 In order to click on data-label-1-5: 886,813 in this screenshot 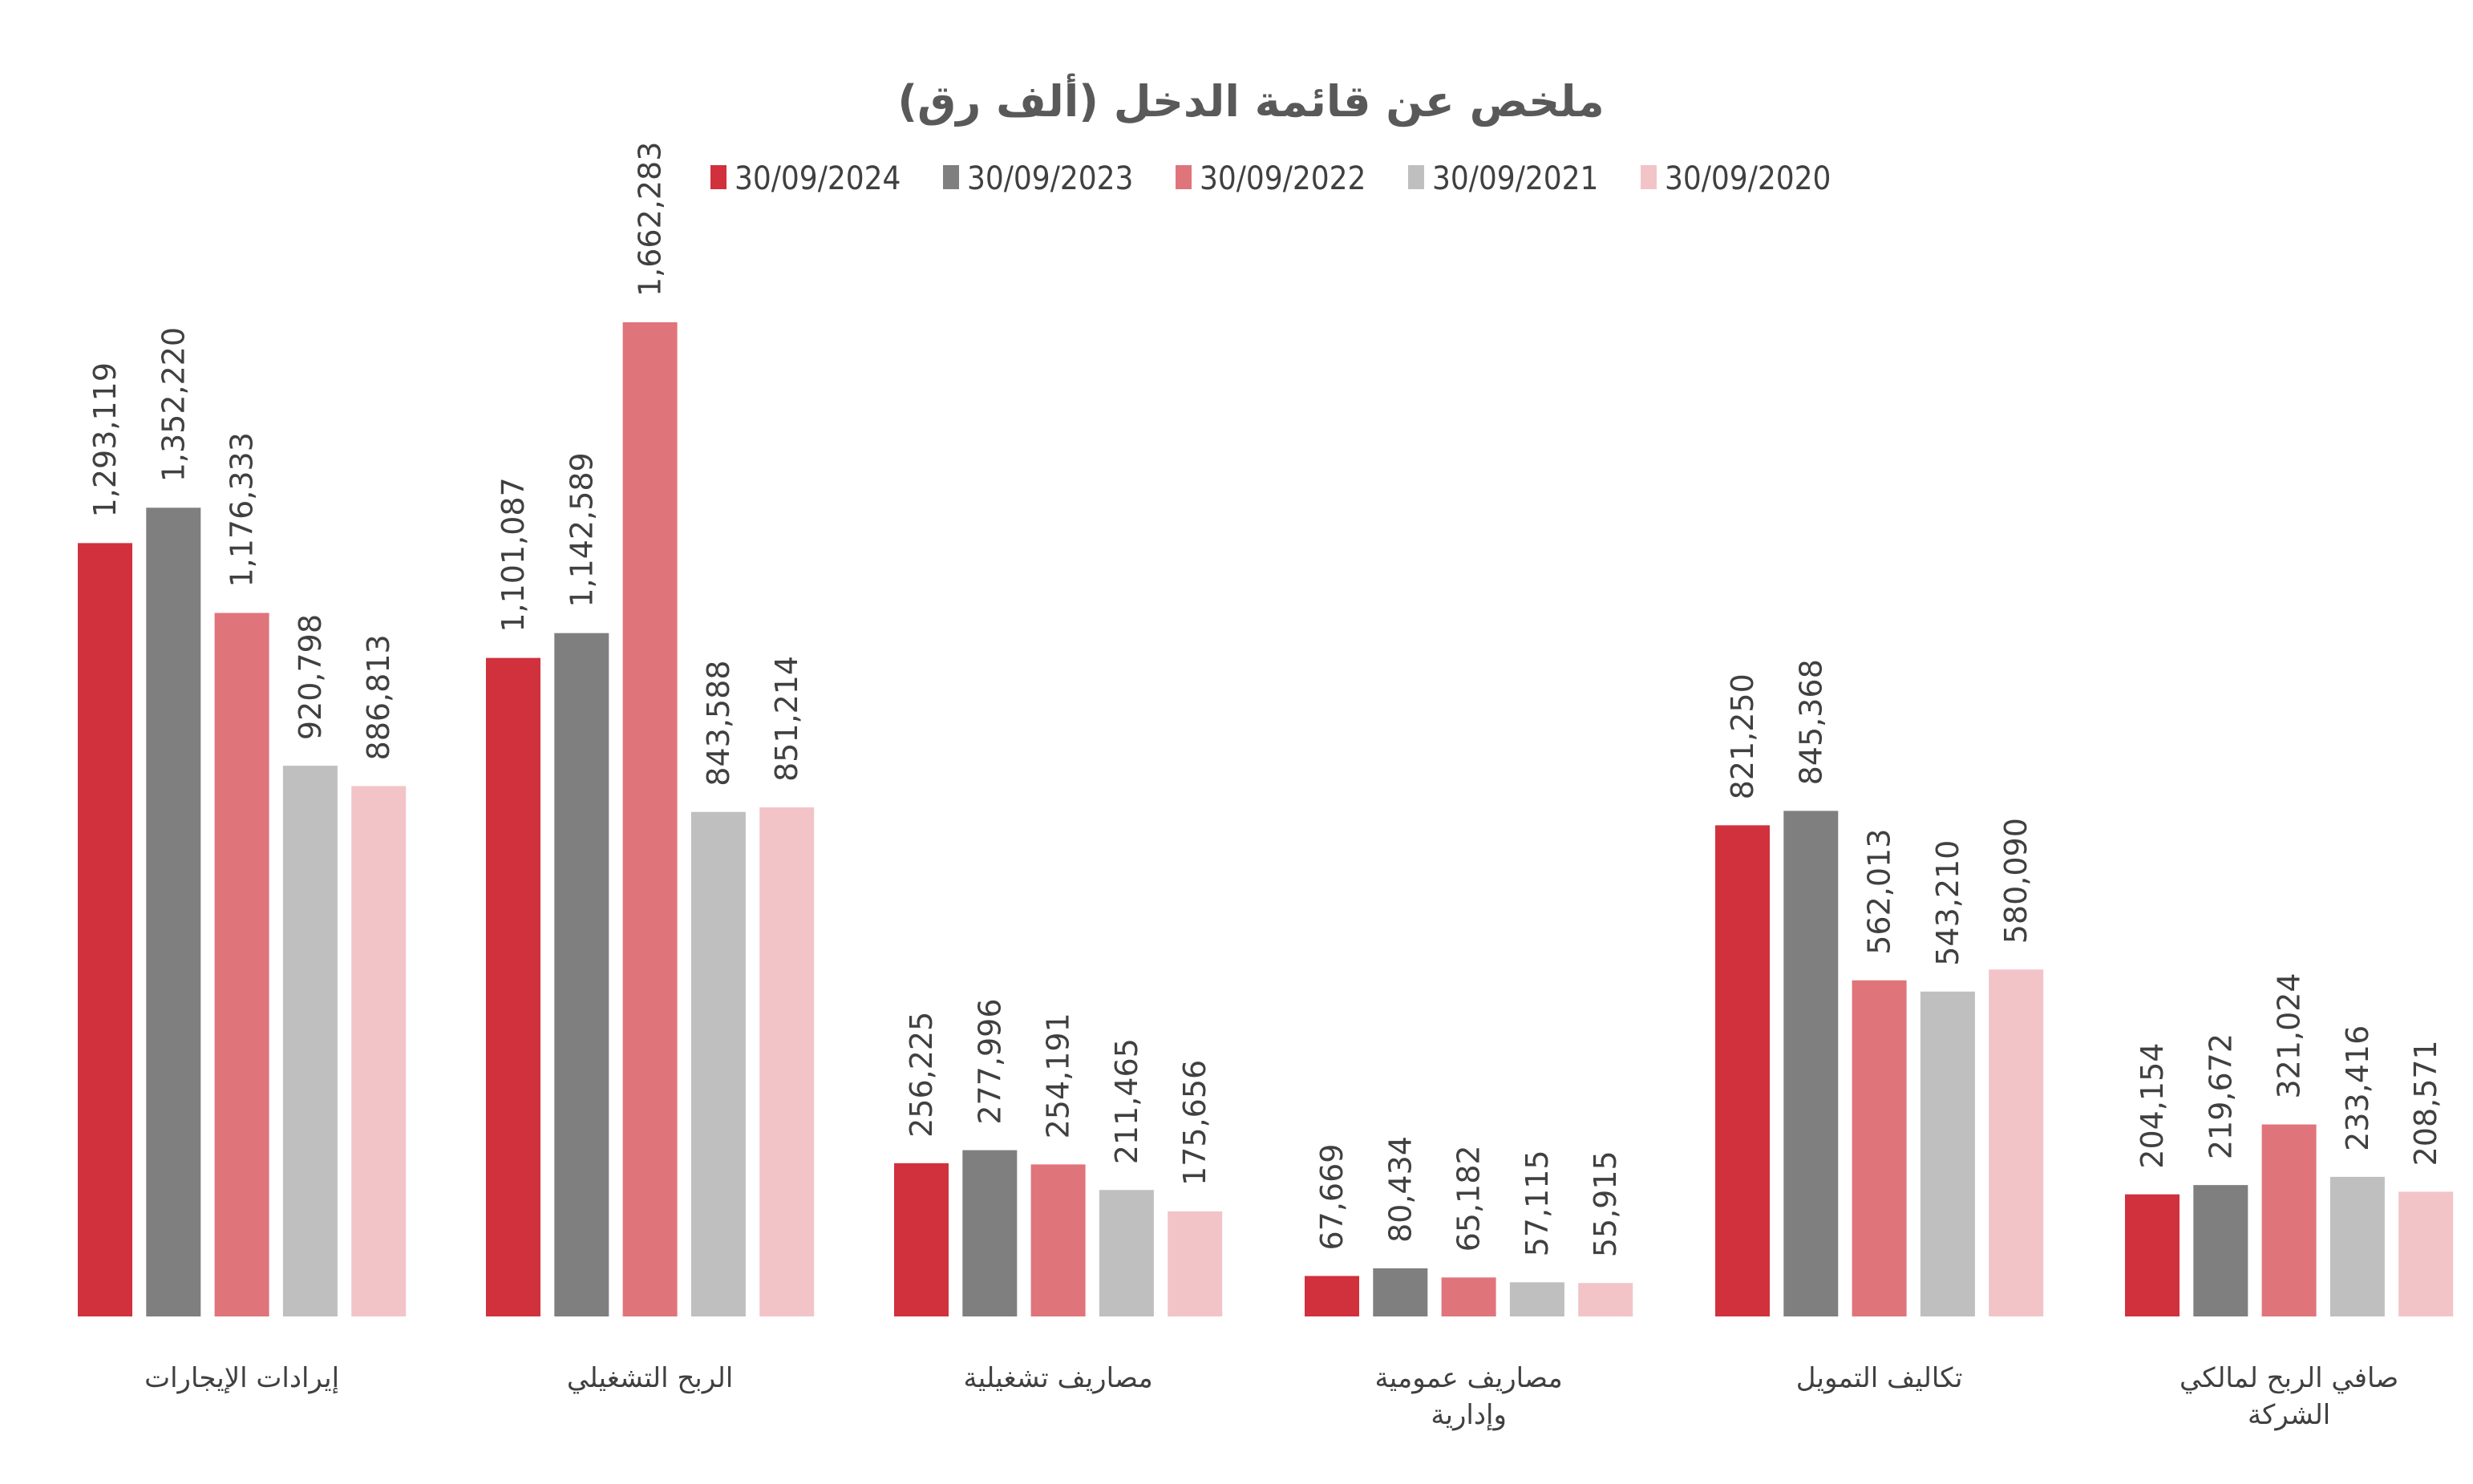, I will do `click(378, 697)`.